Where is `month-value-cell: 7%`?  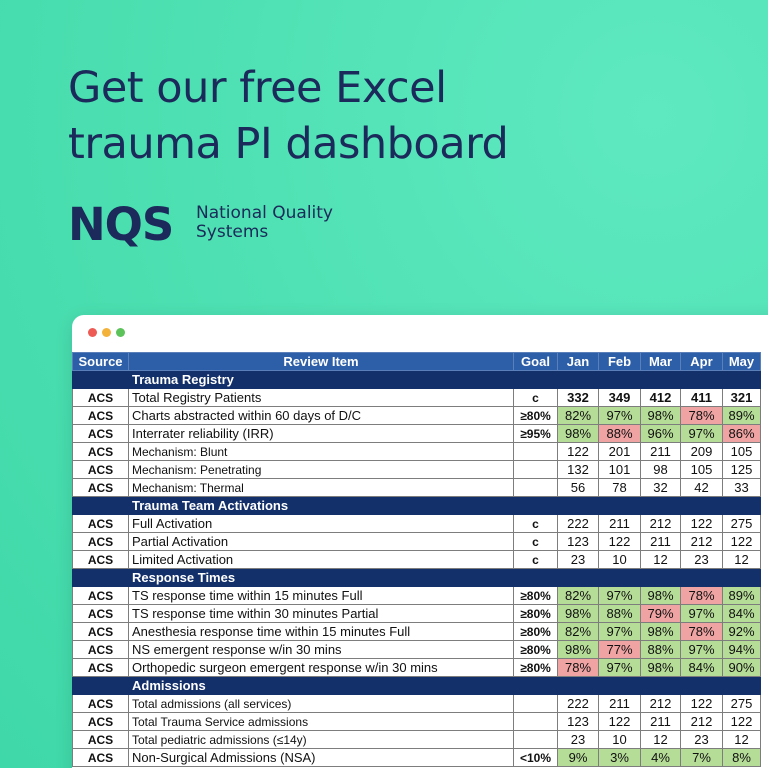 month-value-cell: 7% is located at coordinates (701, 757).